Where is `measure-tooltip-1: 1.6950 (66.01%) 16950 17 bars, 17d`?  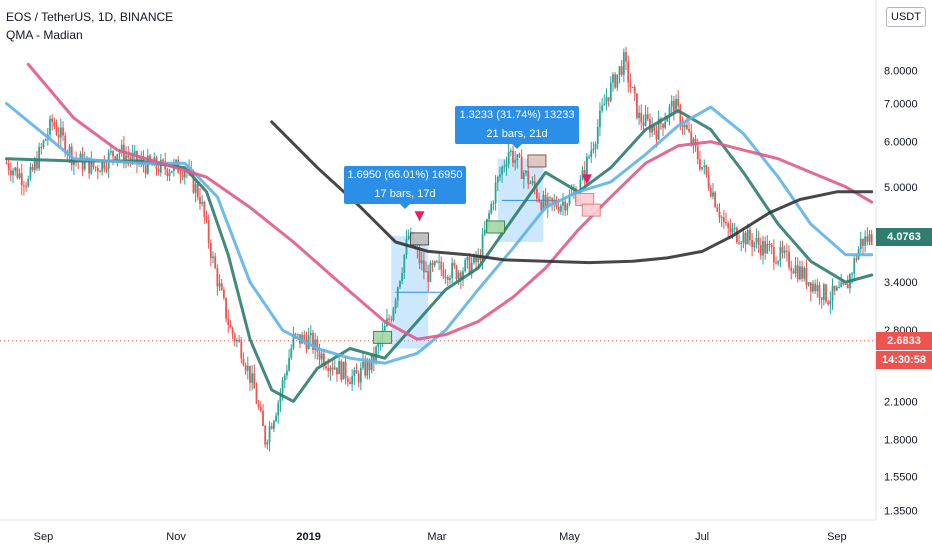
measure-tooltip-1: 1.6950 (66.01%) 16950 17 bars, 17d is located at coordinates (405, 187).